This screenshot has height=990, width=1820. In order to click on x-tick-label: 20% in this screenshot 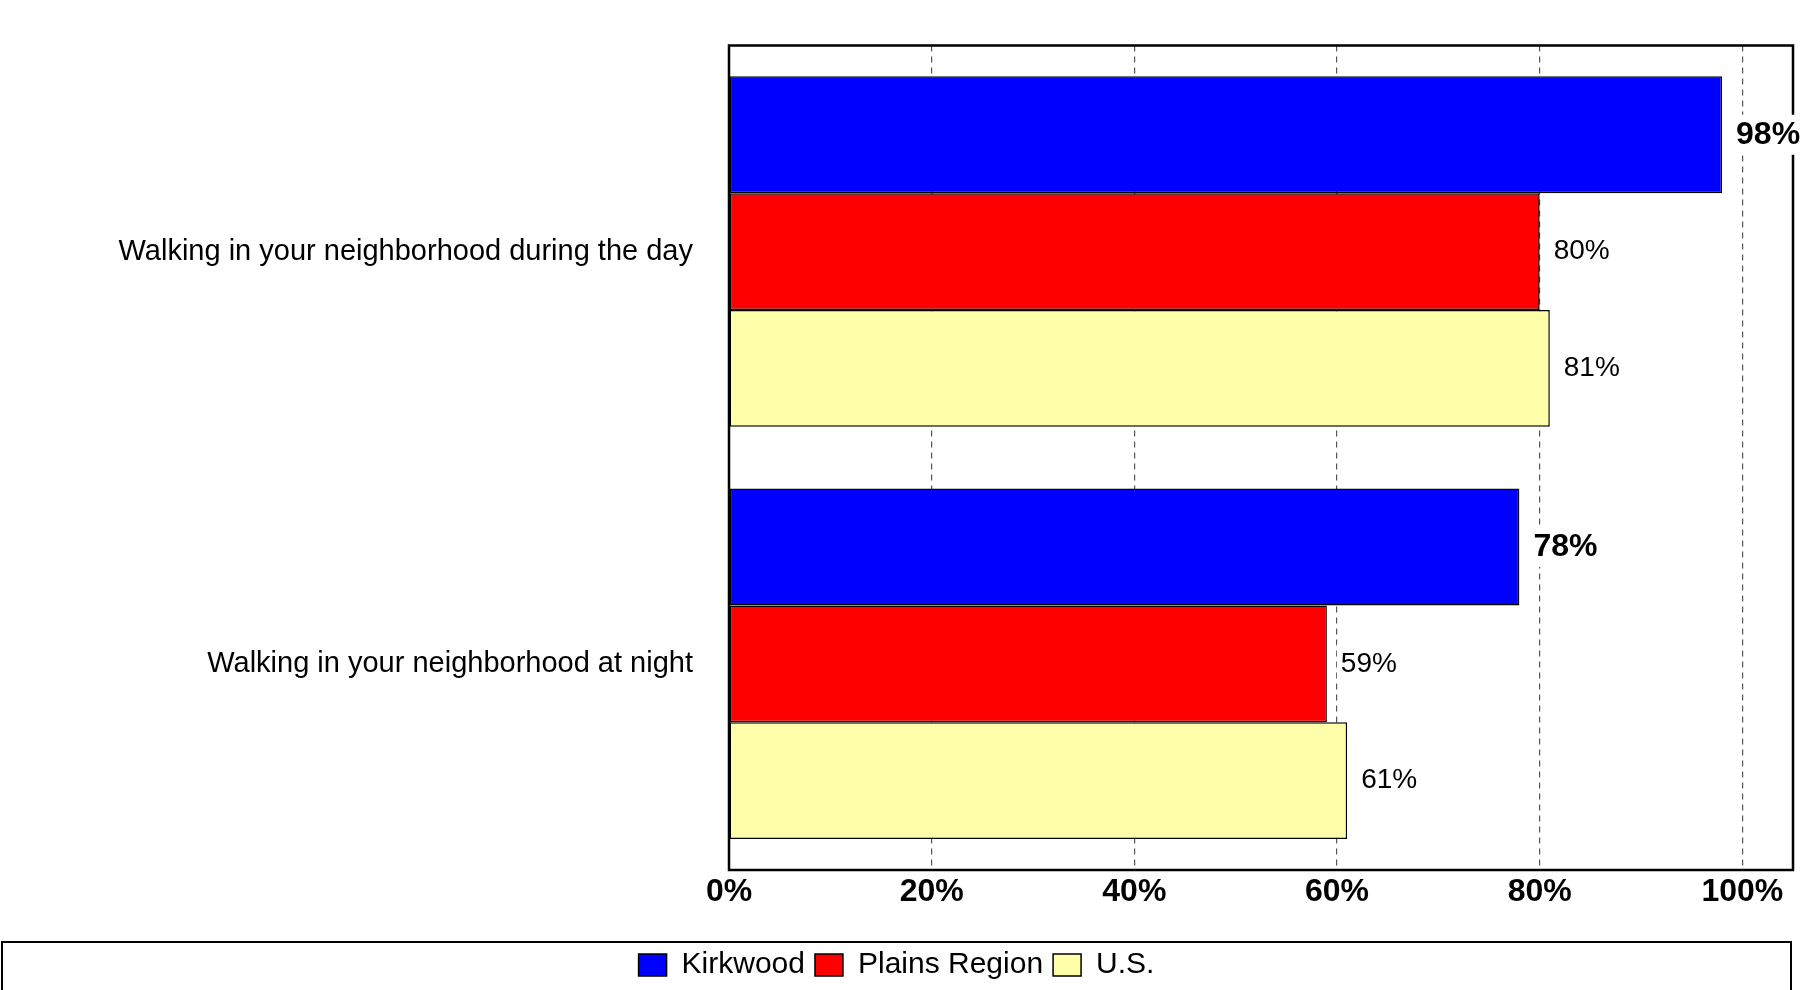, I will do `click(931, 890)`.